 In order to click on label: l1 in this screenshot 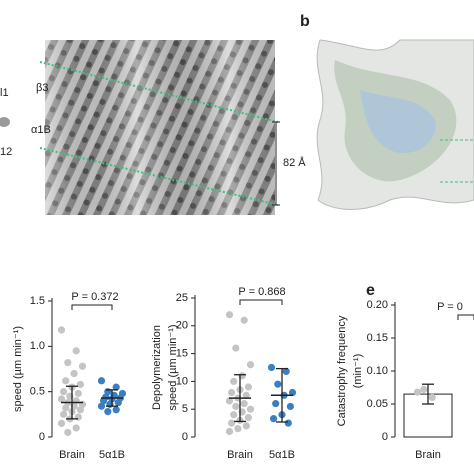, I will do `click(4, 93)`.